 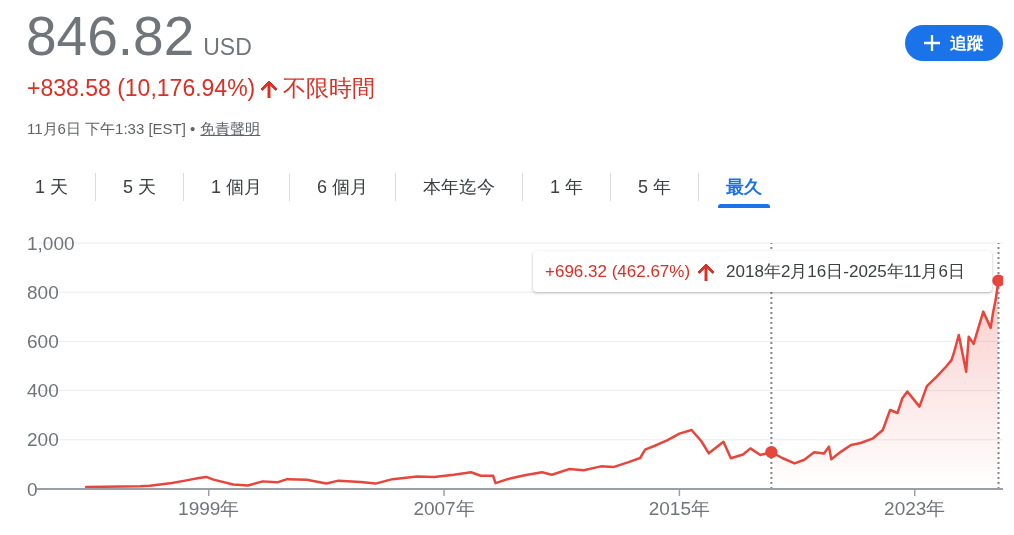 I want to click on text: 本年迄今, so click(x=459, y=187).